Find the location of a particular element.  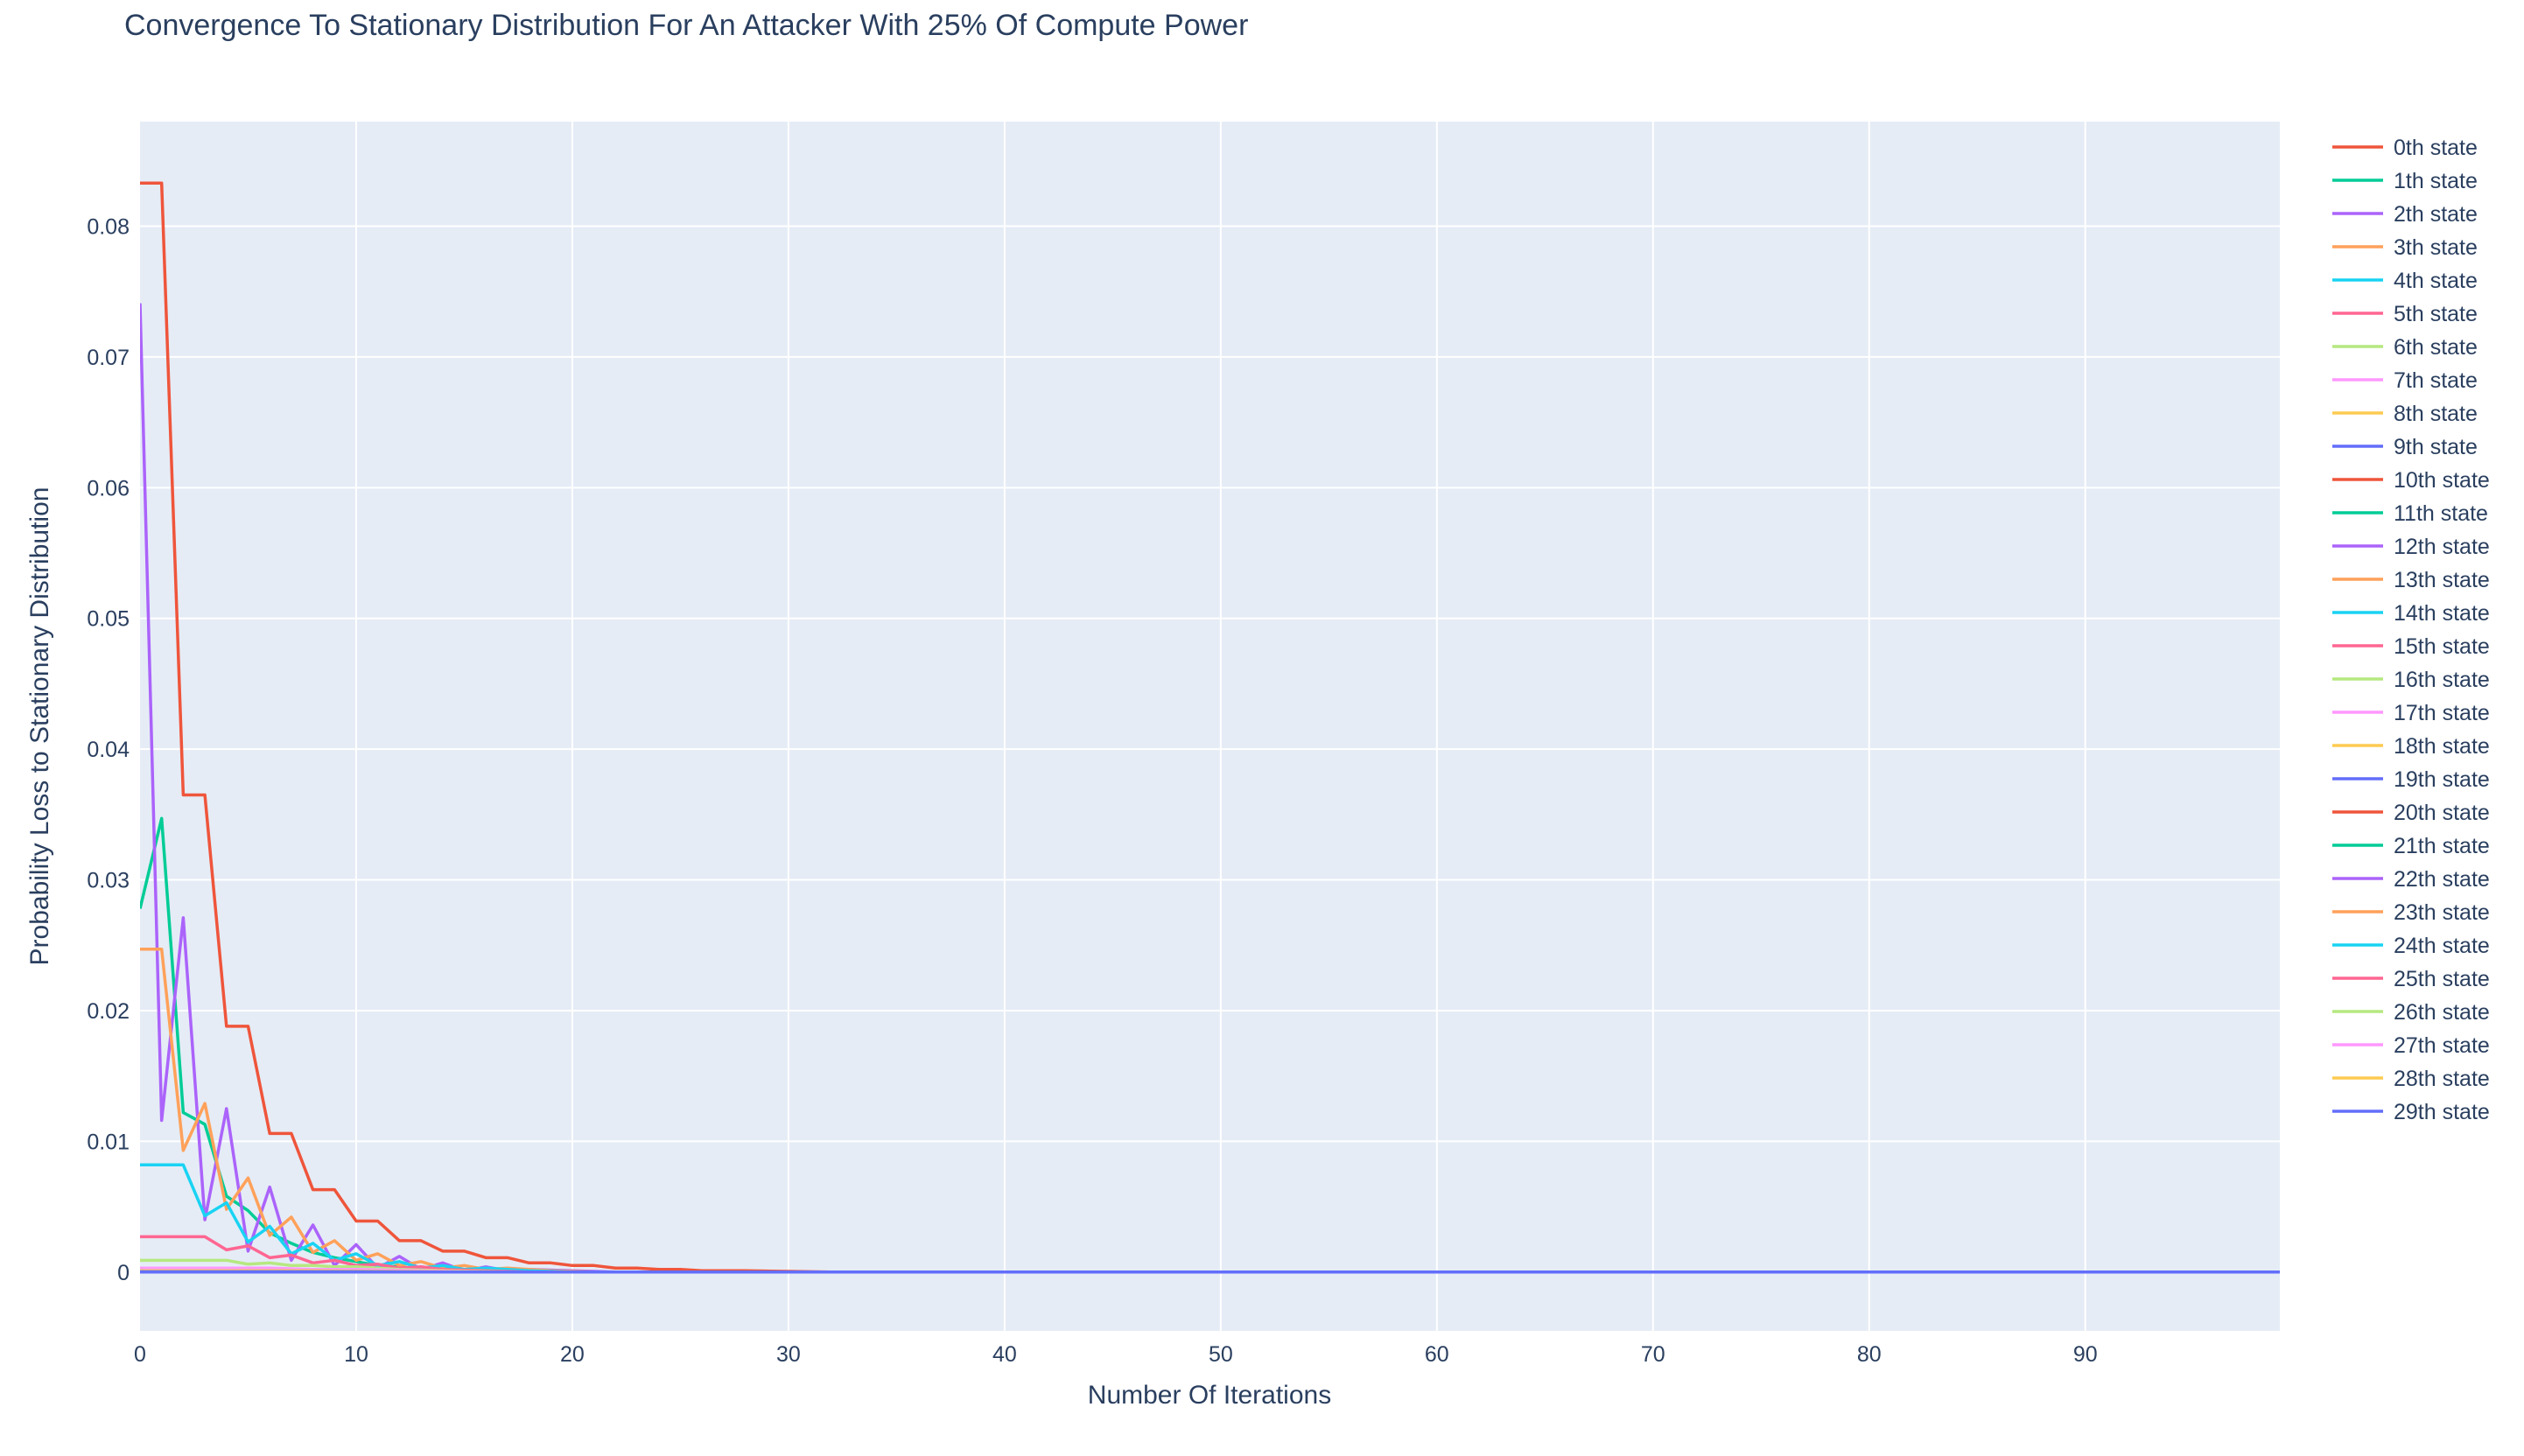

legend-label: 19th state is located at coordinates (2442, 779).